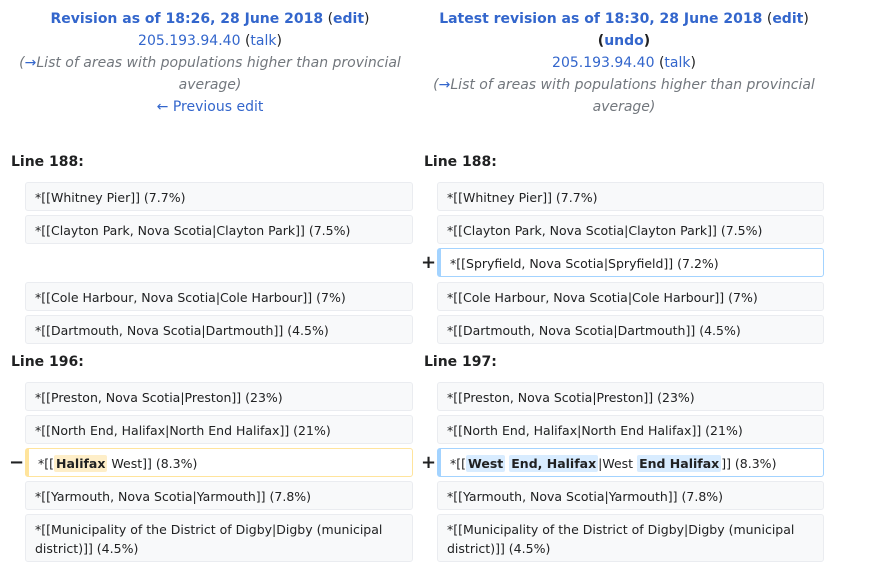 The height and width of the screenshot is (566, 874). Describe the element at coordinates (219, 462) in the screenshot. I see `diff-deleted-line: *[[Halifax West]] (8.3%)` at that location.